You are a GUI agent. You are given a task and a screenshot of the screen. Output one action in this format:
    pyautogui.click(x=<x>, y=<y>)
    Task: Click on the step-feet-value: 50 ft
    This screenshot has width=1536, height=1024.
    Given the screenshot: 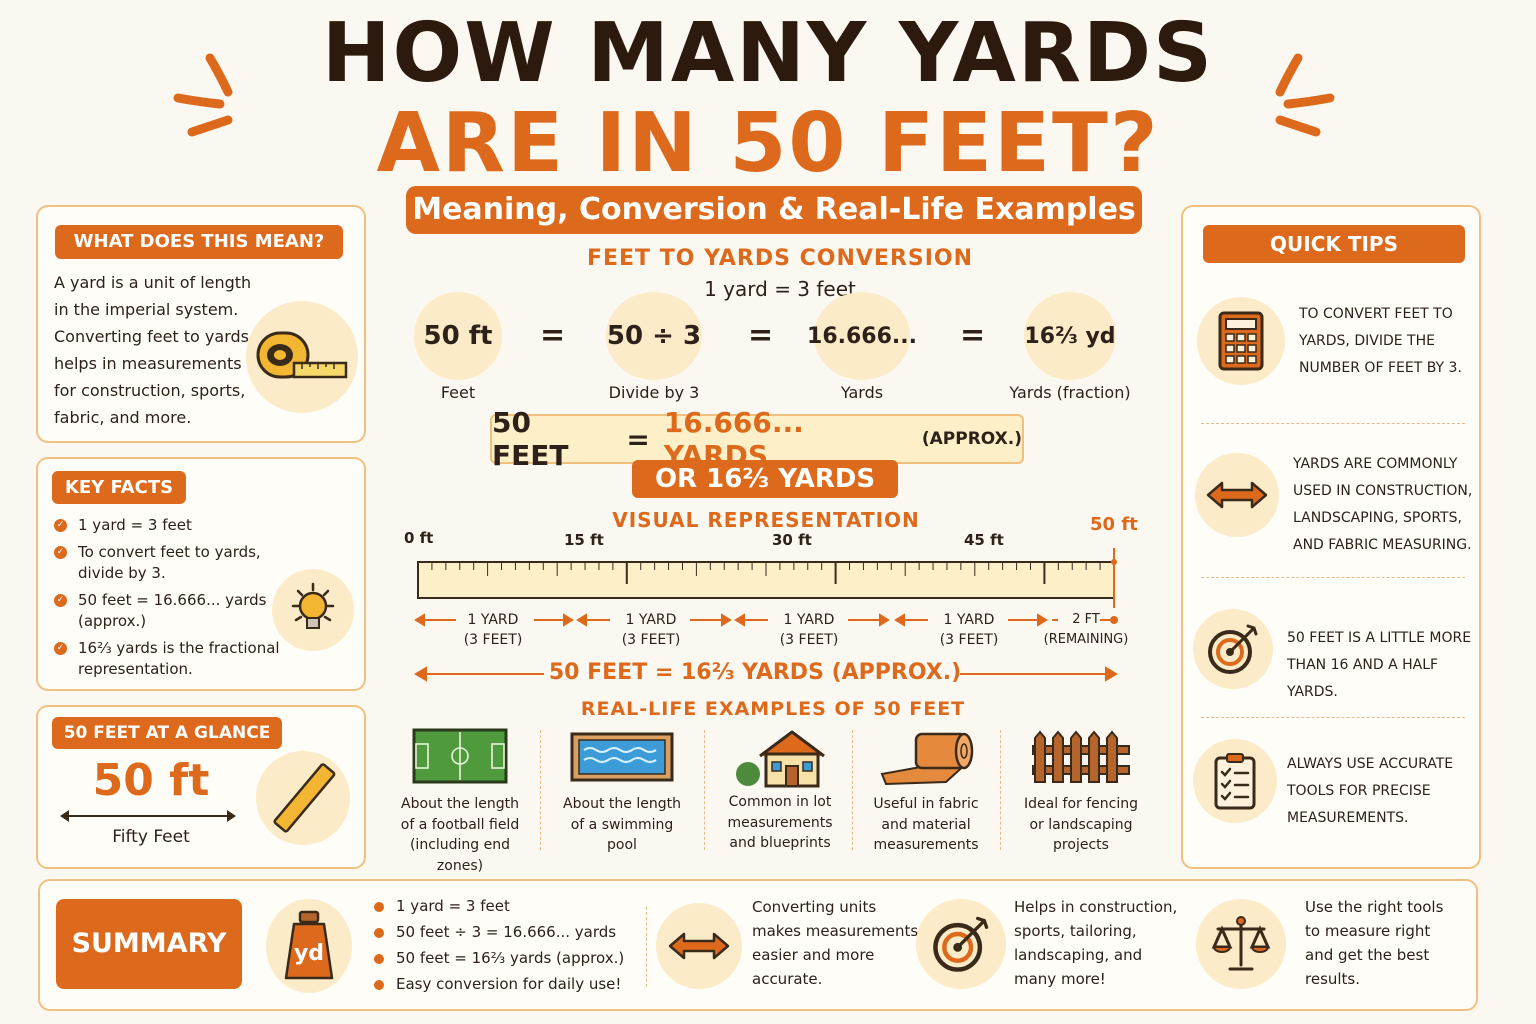 What is the action you would take?
    pyautogui.click(x=458, y=336)
    